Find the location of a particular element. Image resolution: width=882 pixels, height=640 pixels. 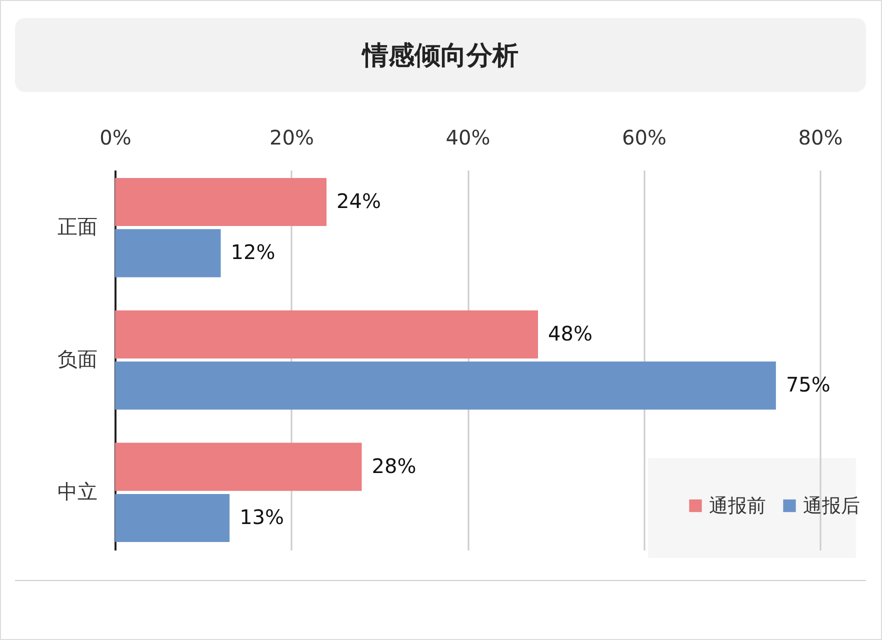

data-label: 24% is located at coordinates (358, 201).